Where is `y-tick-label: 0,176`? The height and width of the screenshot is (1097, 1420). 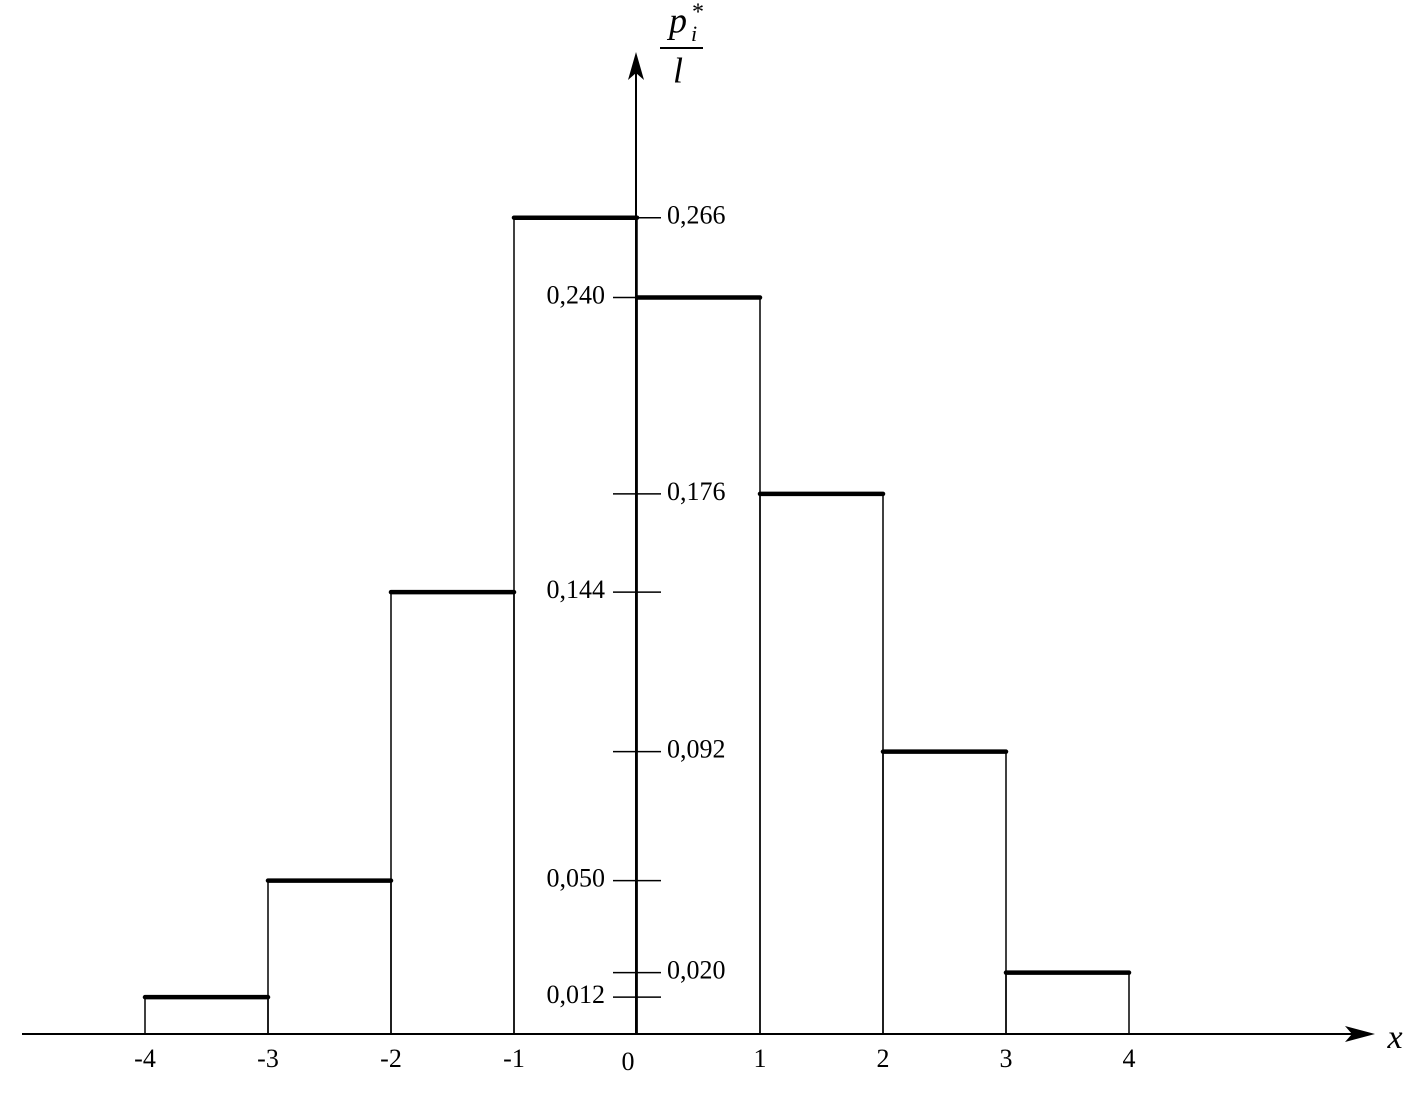
y-tick-label: 0,176 is located at coordinates (696, 491).